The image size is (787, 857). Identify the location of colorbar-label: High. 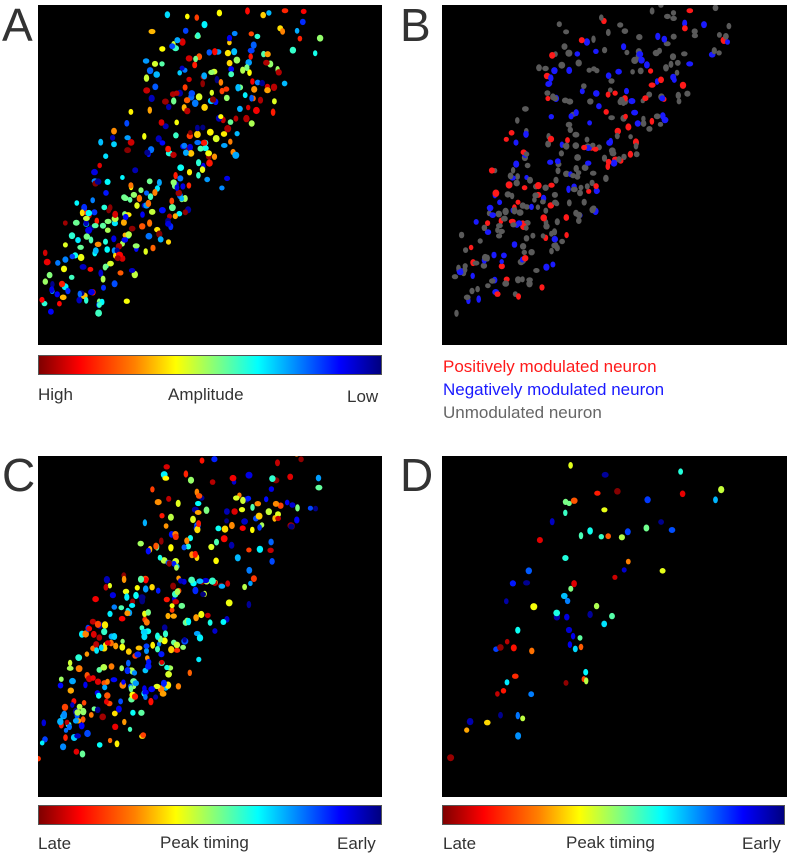
(55, 394).